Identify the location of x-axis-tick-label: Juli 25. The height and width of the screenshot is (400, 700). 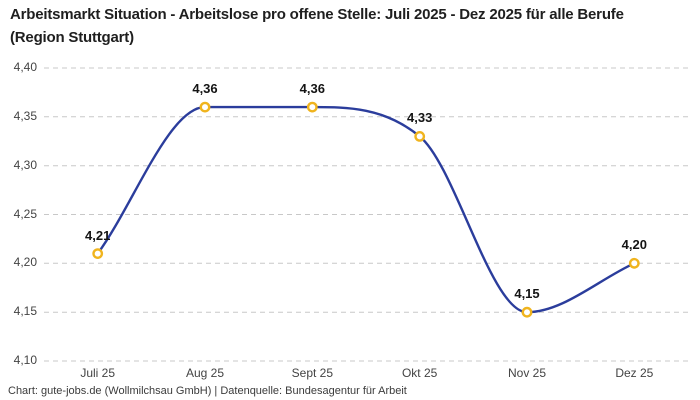
(97, 373).